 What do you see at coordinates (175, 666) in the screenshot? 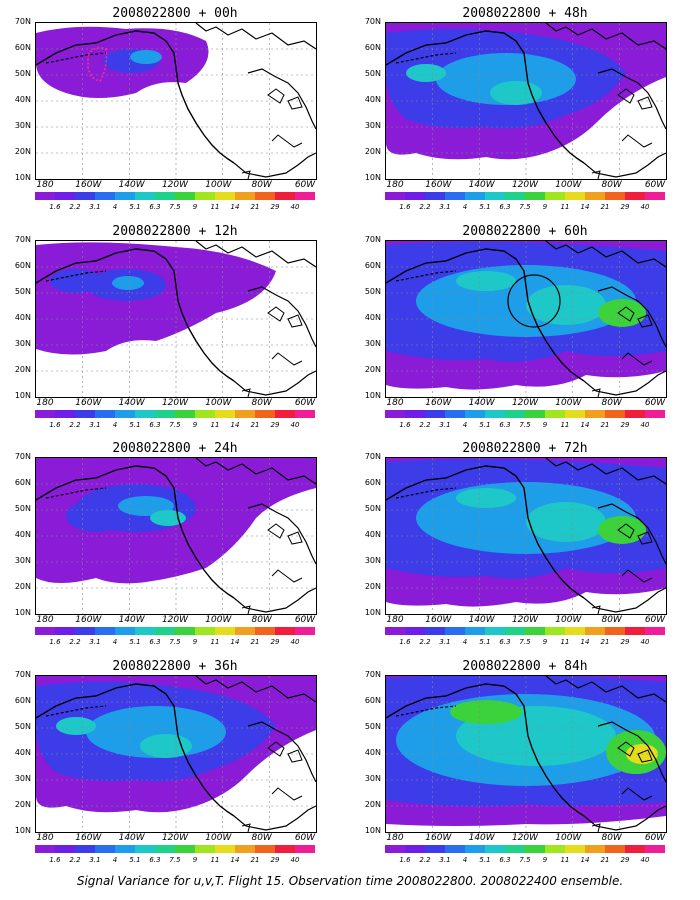
I see `panel-title: 2008022800 + 36h` at bounding box center [175, 666].